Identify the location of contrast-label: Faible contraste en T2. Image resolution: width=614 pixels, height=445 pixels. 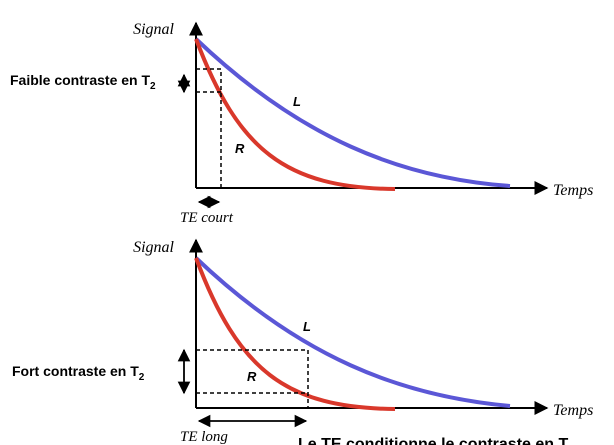
(83, 82).